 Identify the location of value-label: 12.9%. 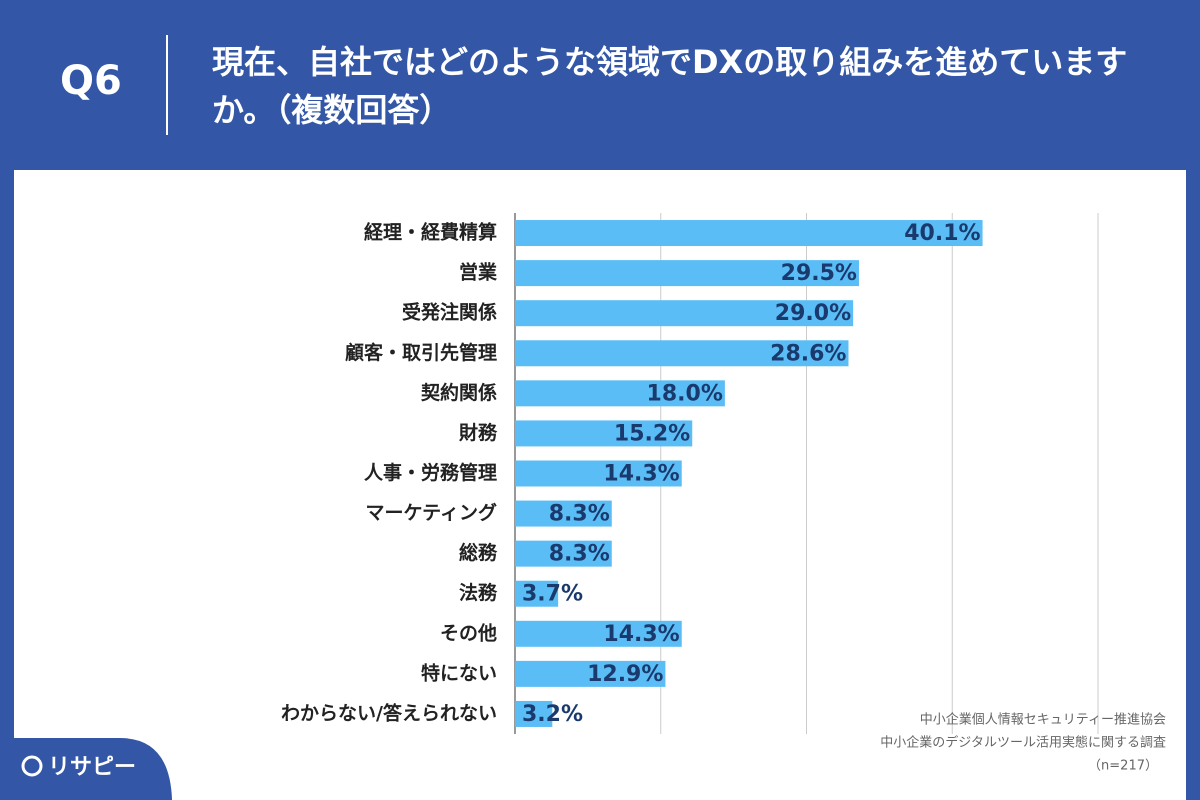
(625, 674).